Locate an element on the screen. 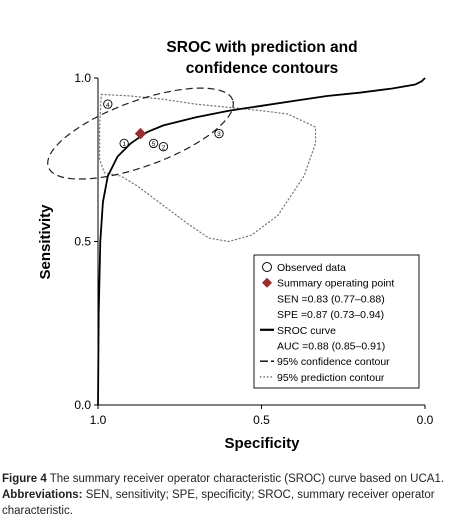  x-tick-label: 0.0 is located at coordinates (425, 420).